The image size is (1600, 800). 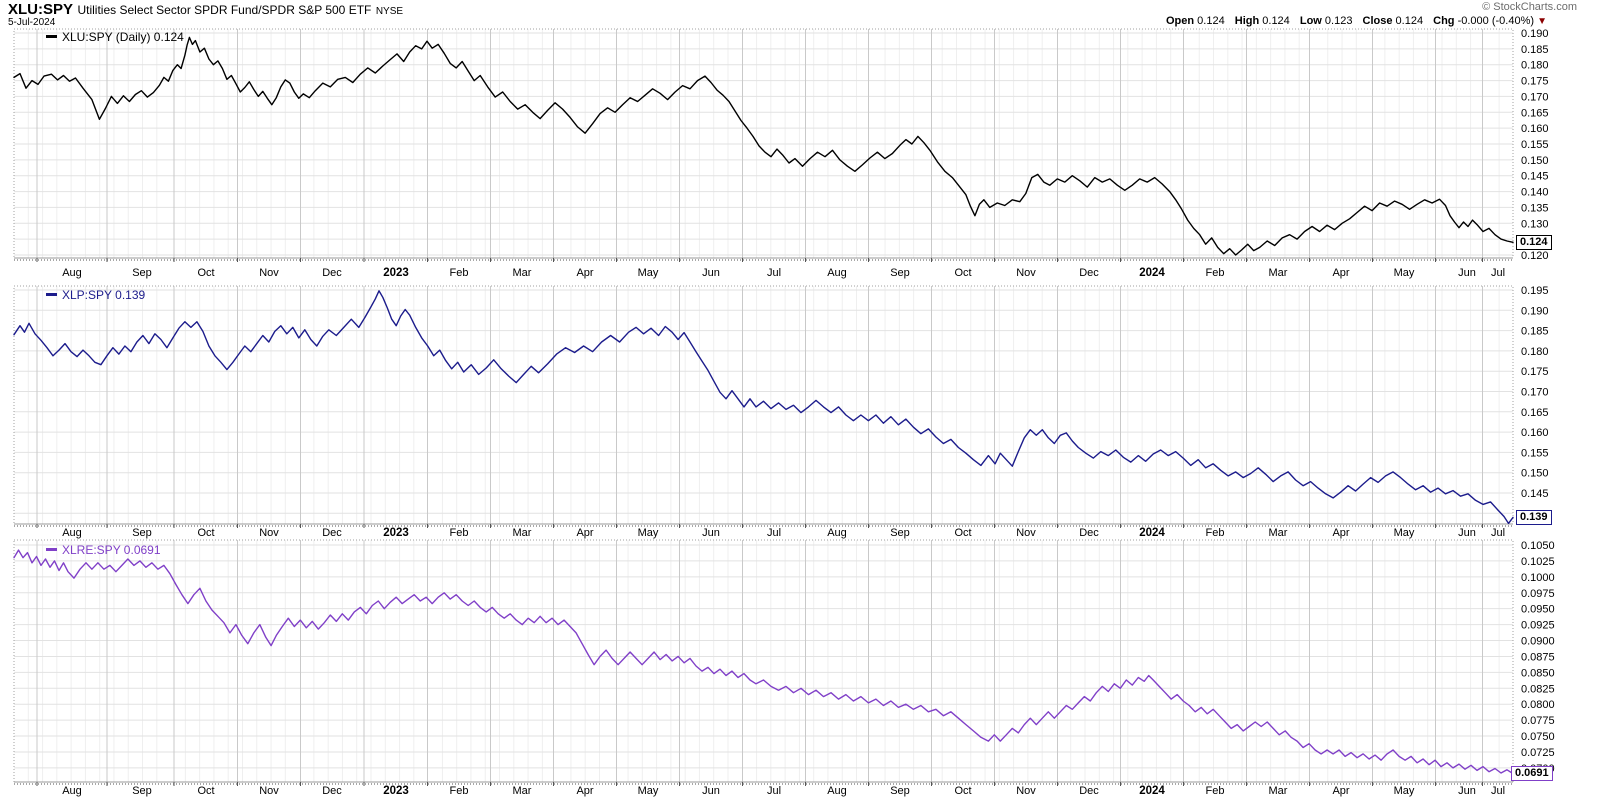 What do you see at coordinates (1538, 546) in the screenshot?
I see `svg-text: 0.1050` at bounding box center [1538, 546].